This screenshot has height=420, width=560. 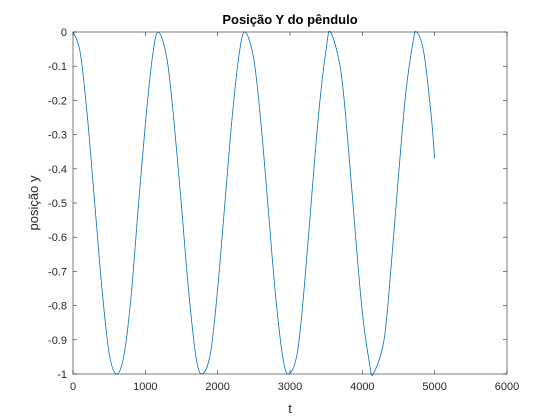 What do you see at coordinates (57, 341) in the screenshot?
I see `y-tick-label: -0.9` at bounding box center [57, 341].